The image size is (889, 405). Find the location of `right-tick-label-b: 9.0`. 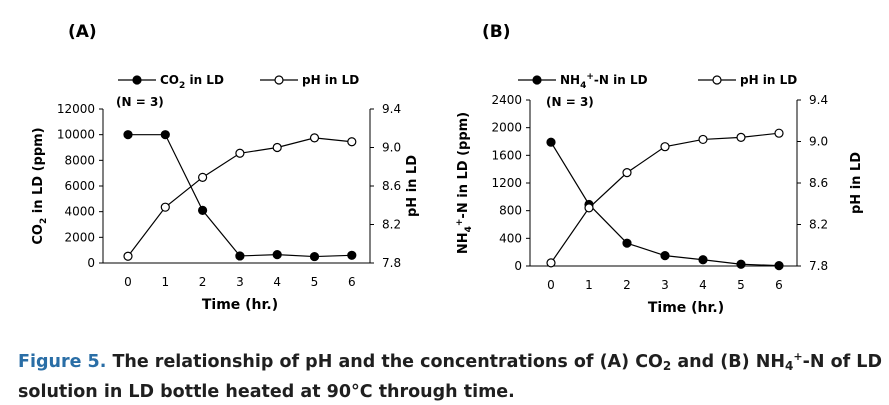

right-tick-label-b: 9.0 is located at coordinates (818, 142).